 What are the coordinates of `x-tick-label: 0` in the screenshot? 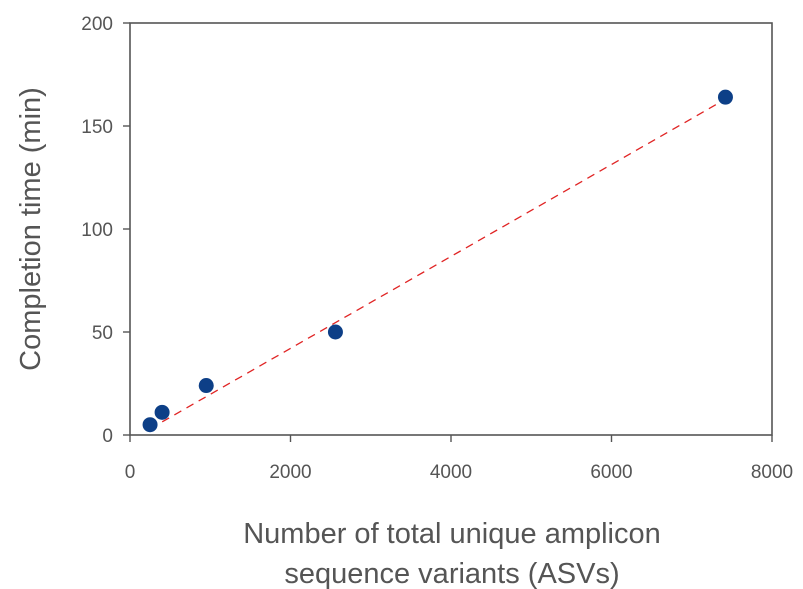 It's located at (130, 472).